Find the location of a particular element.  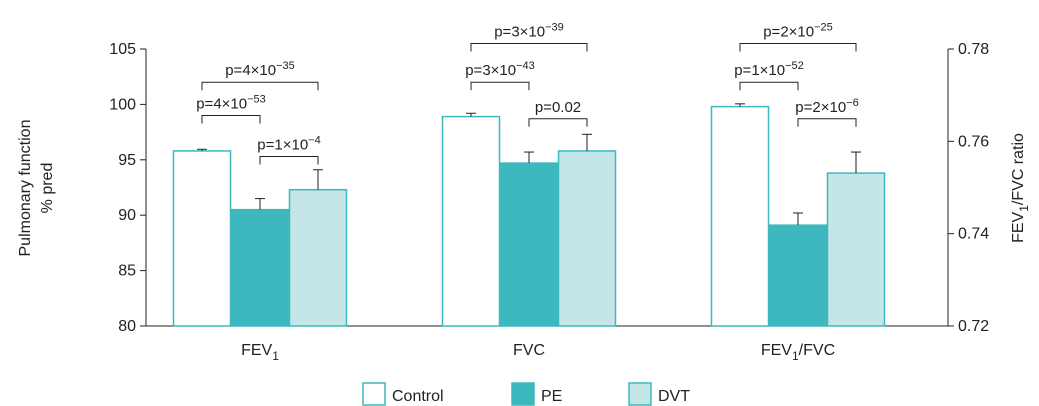

left-tick-label: 80 is located at coordinates (127, 326).